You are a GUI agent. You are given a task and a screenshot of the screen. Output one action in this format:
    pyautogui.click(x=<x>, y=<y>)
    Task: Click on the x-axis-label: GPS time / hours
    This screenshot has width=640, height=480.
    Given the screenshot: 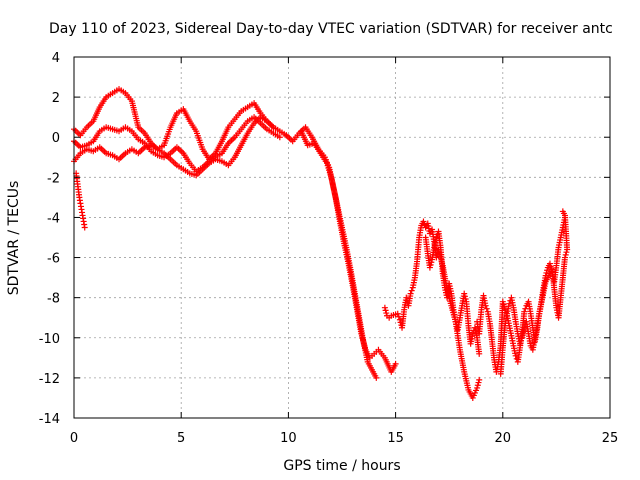 What is the action you would take?
    pyautogui.click(x=341, y=466)
    